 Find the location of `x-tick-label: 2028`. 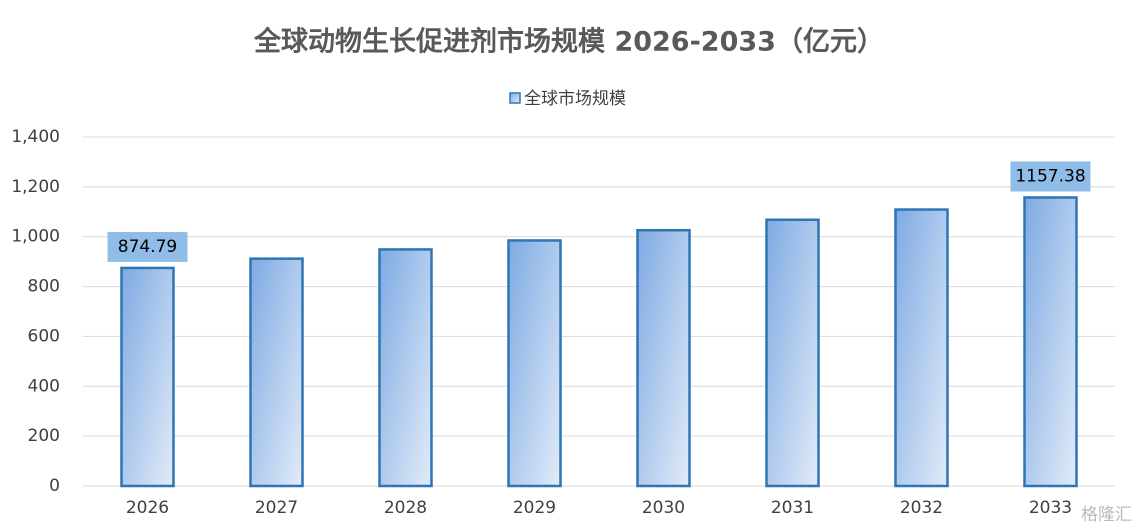

x-tick-label: 2028 is located at coordinates (405, 508).